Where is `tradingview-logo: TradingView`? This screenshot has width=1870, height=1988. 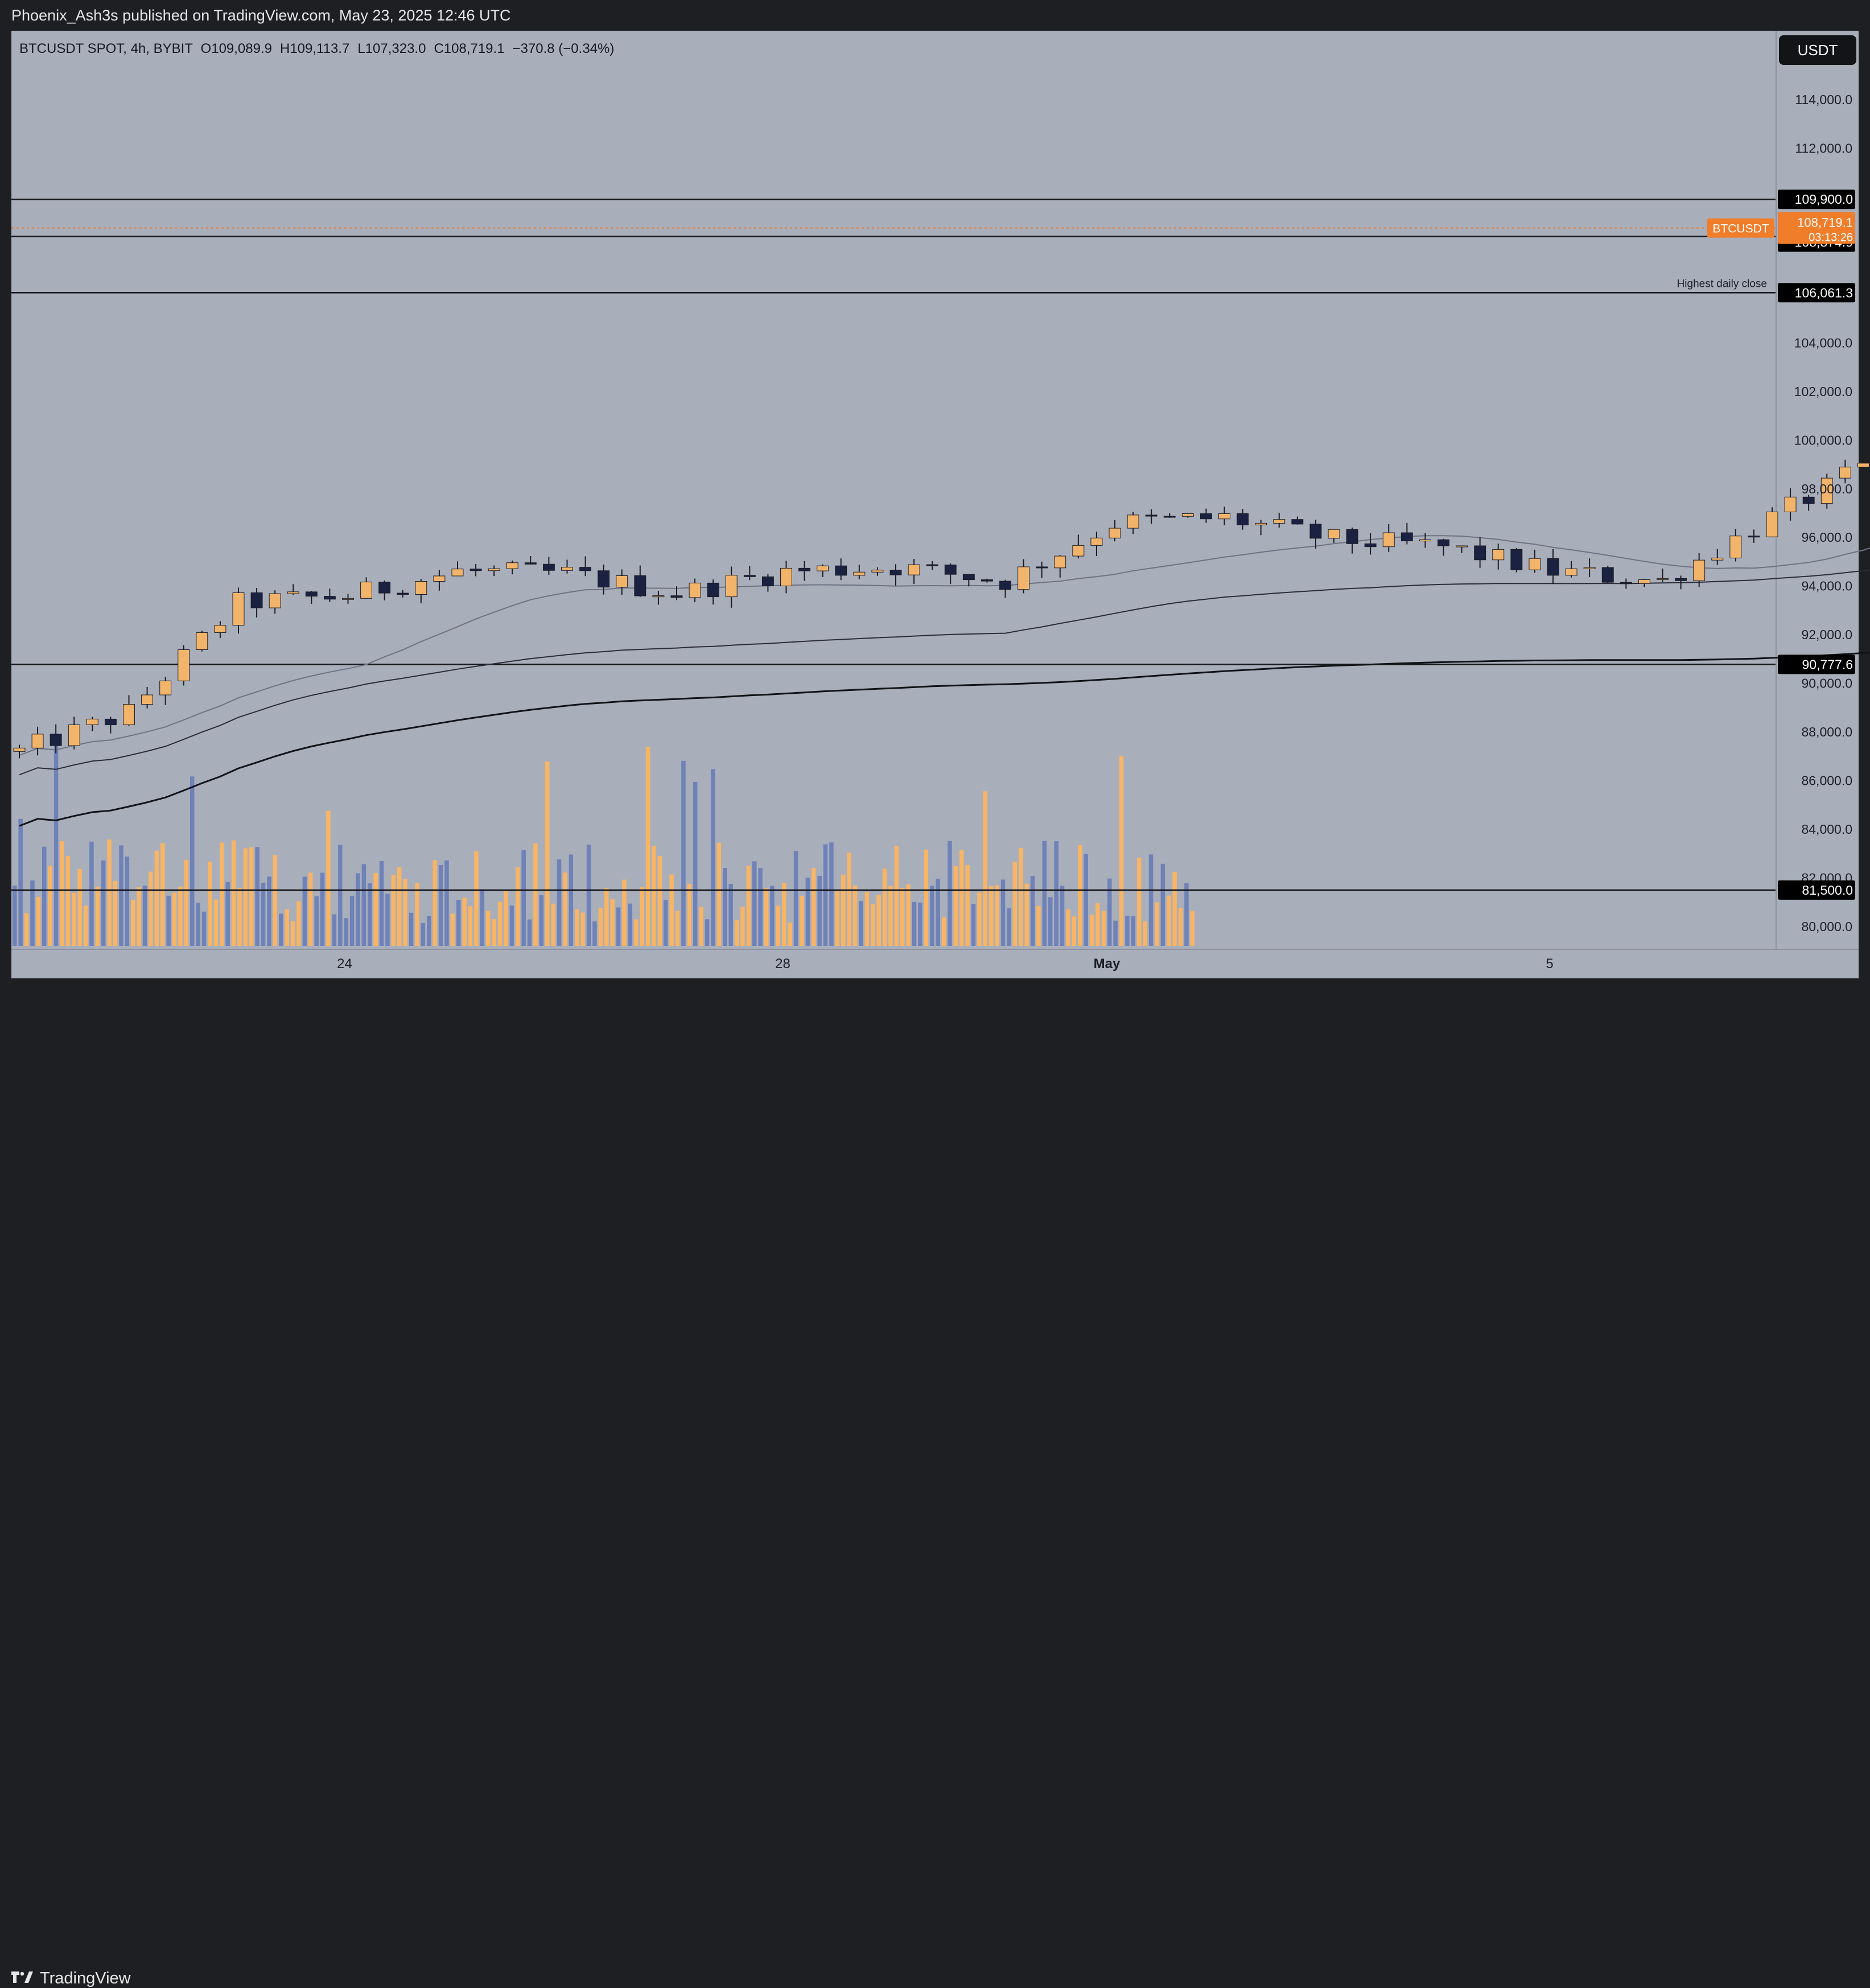
tradingview-logo: TradingView is located at coordinates (71, 1979).